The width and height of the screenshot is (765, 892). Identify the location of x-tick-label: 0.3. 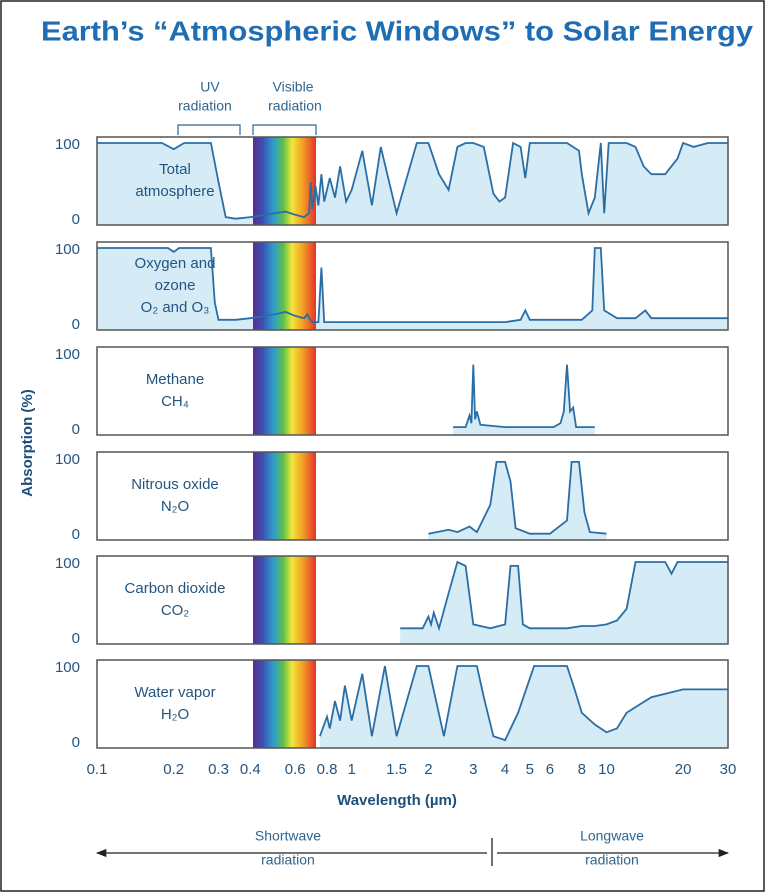
(218, 769).